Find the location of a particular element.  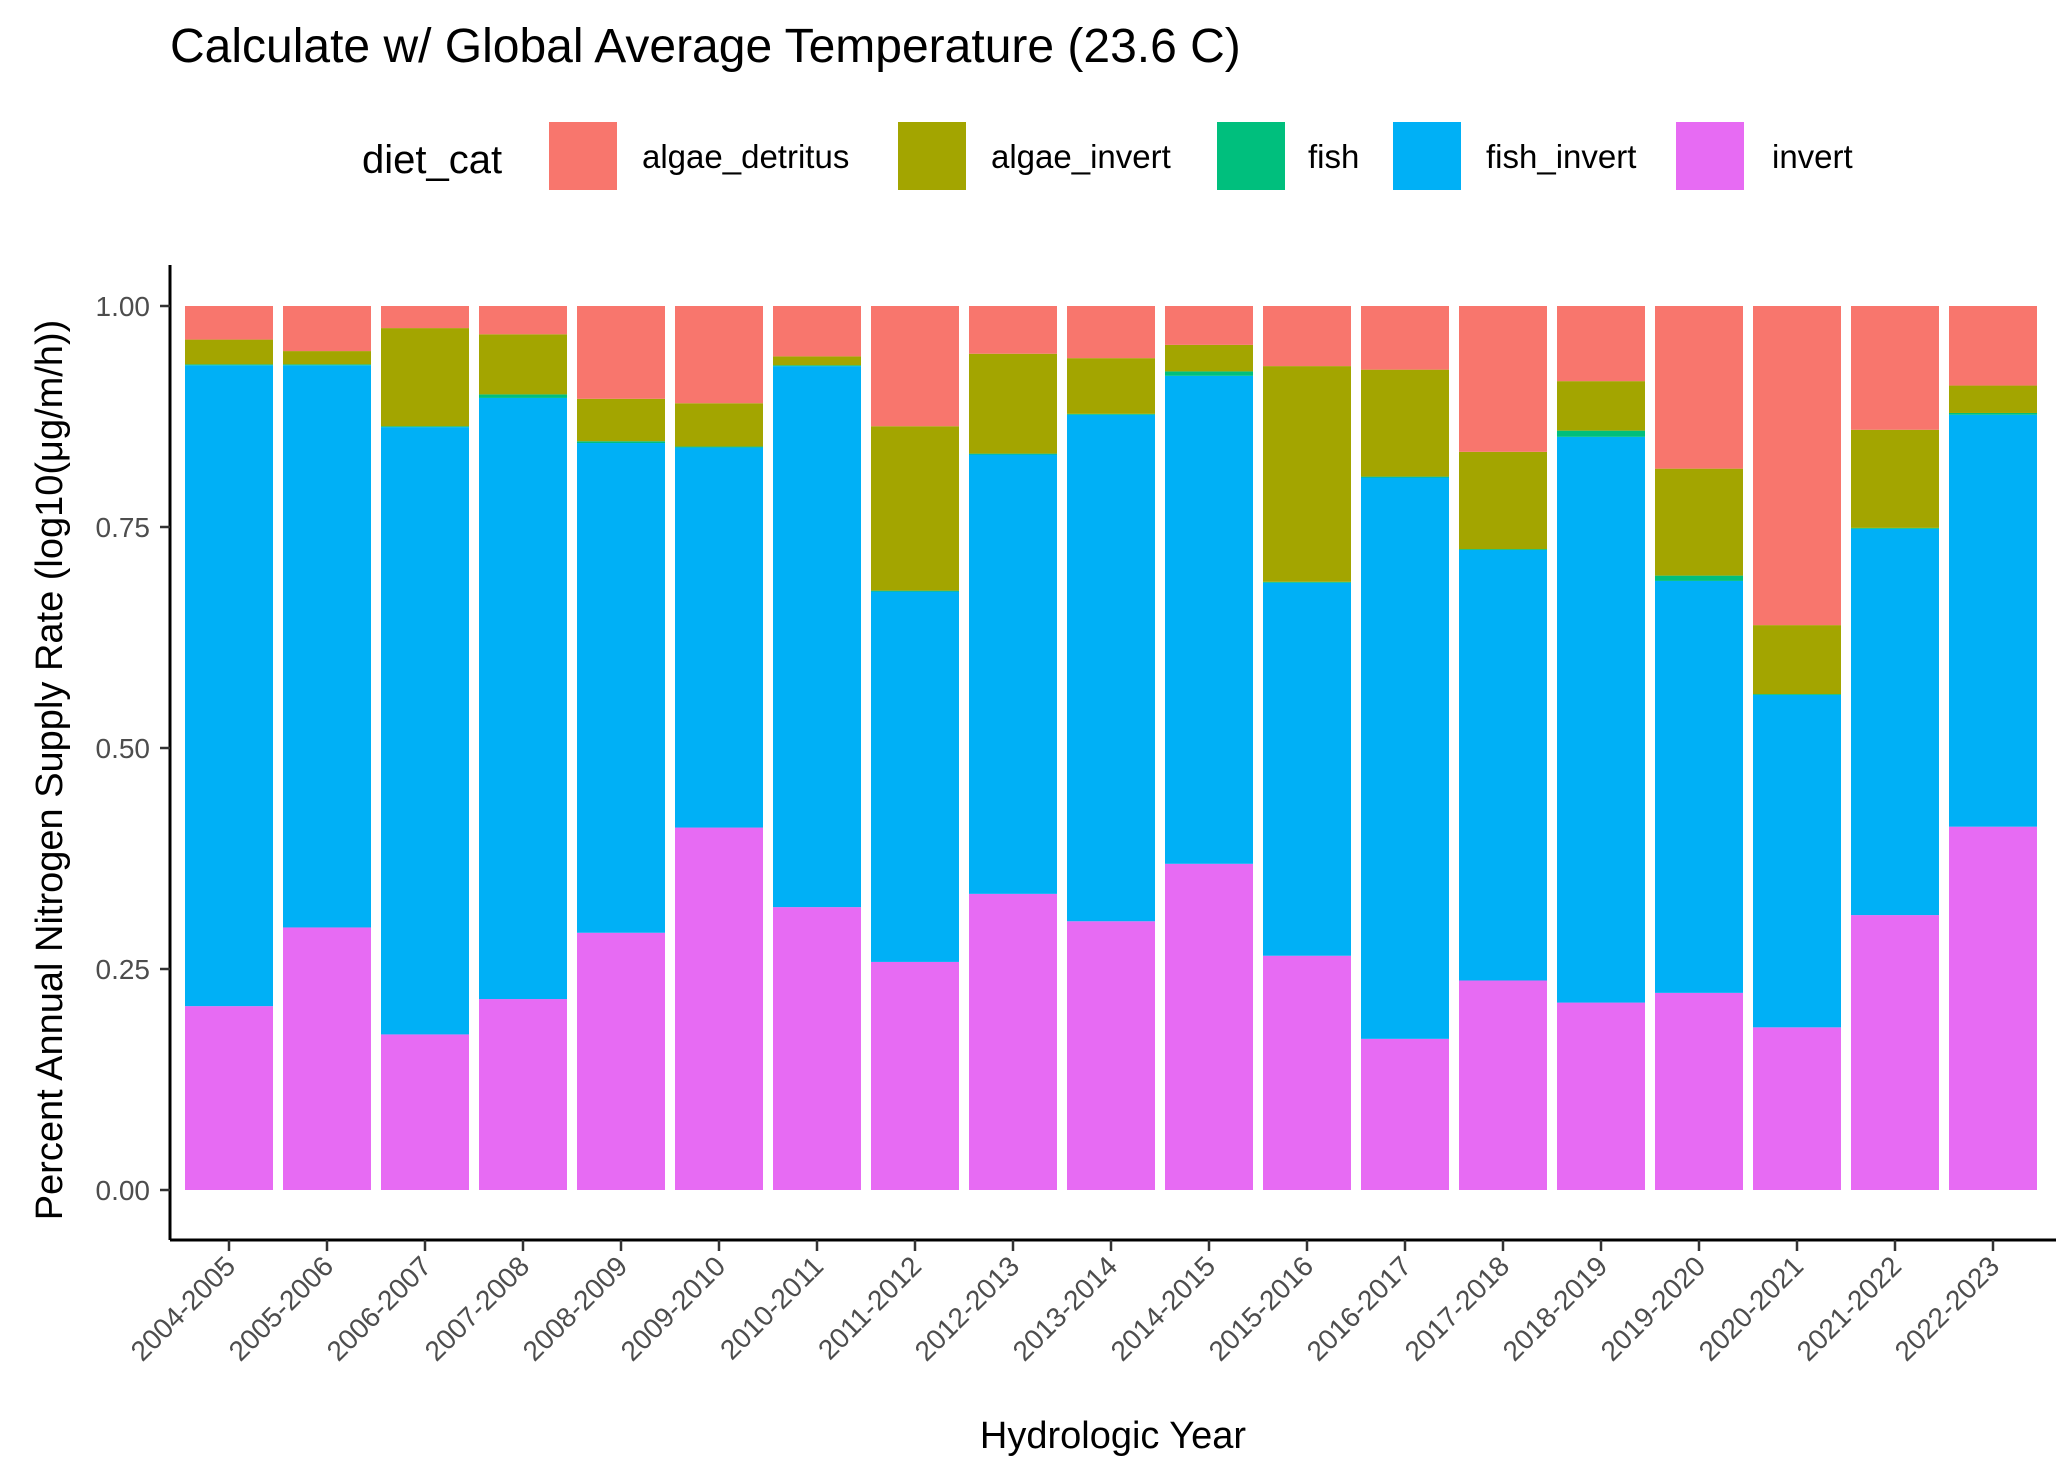

bar-fish_invert-2020-2021 is located at coordinates (1797, 861).